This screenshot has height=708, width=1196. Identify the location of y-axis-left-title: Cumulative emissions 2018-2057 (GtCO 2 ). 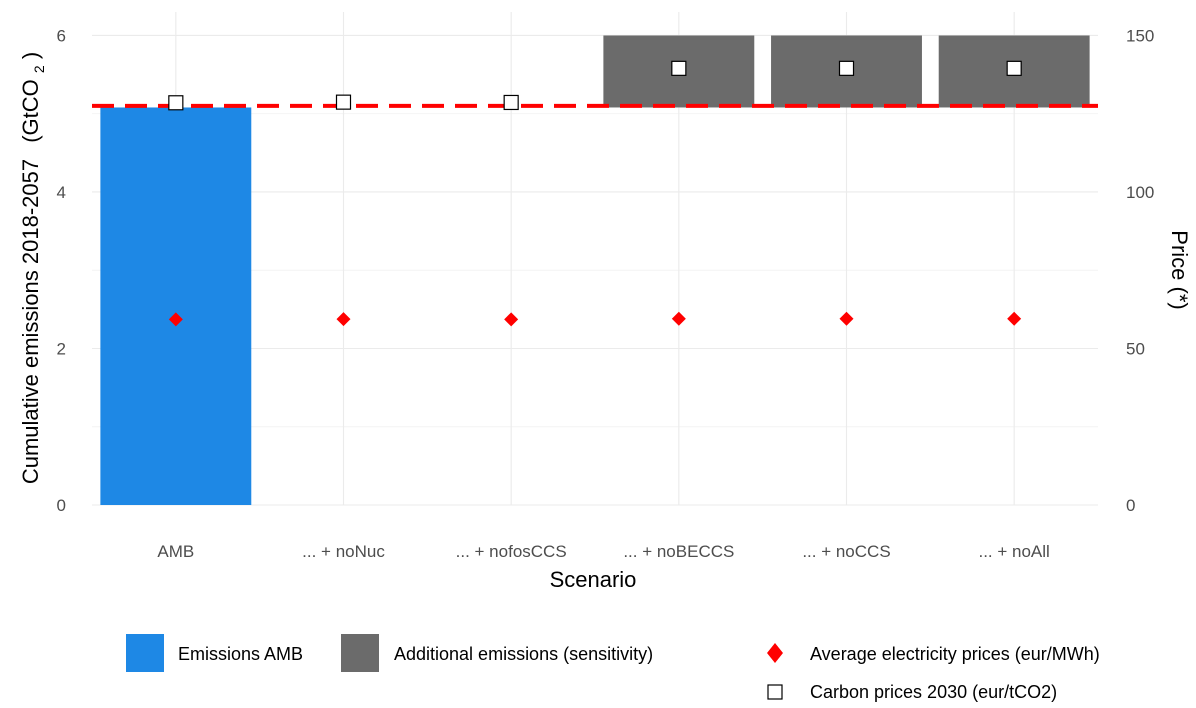
(33, 268).